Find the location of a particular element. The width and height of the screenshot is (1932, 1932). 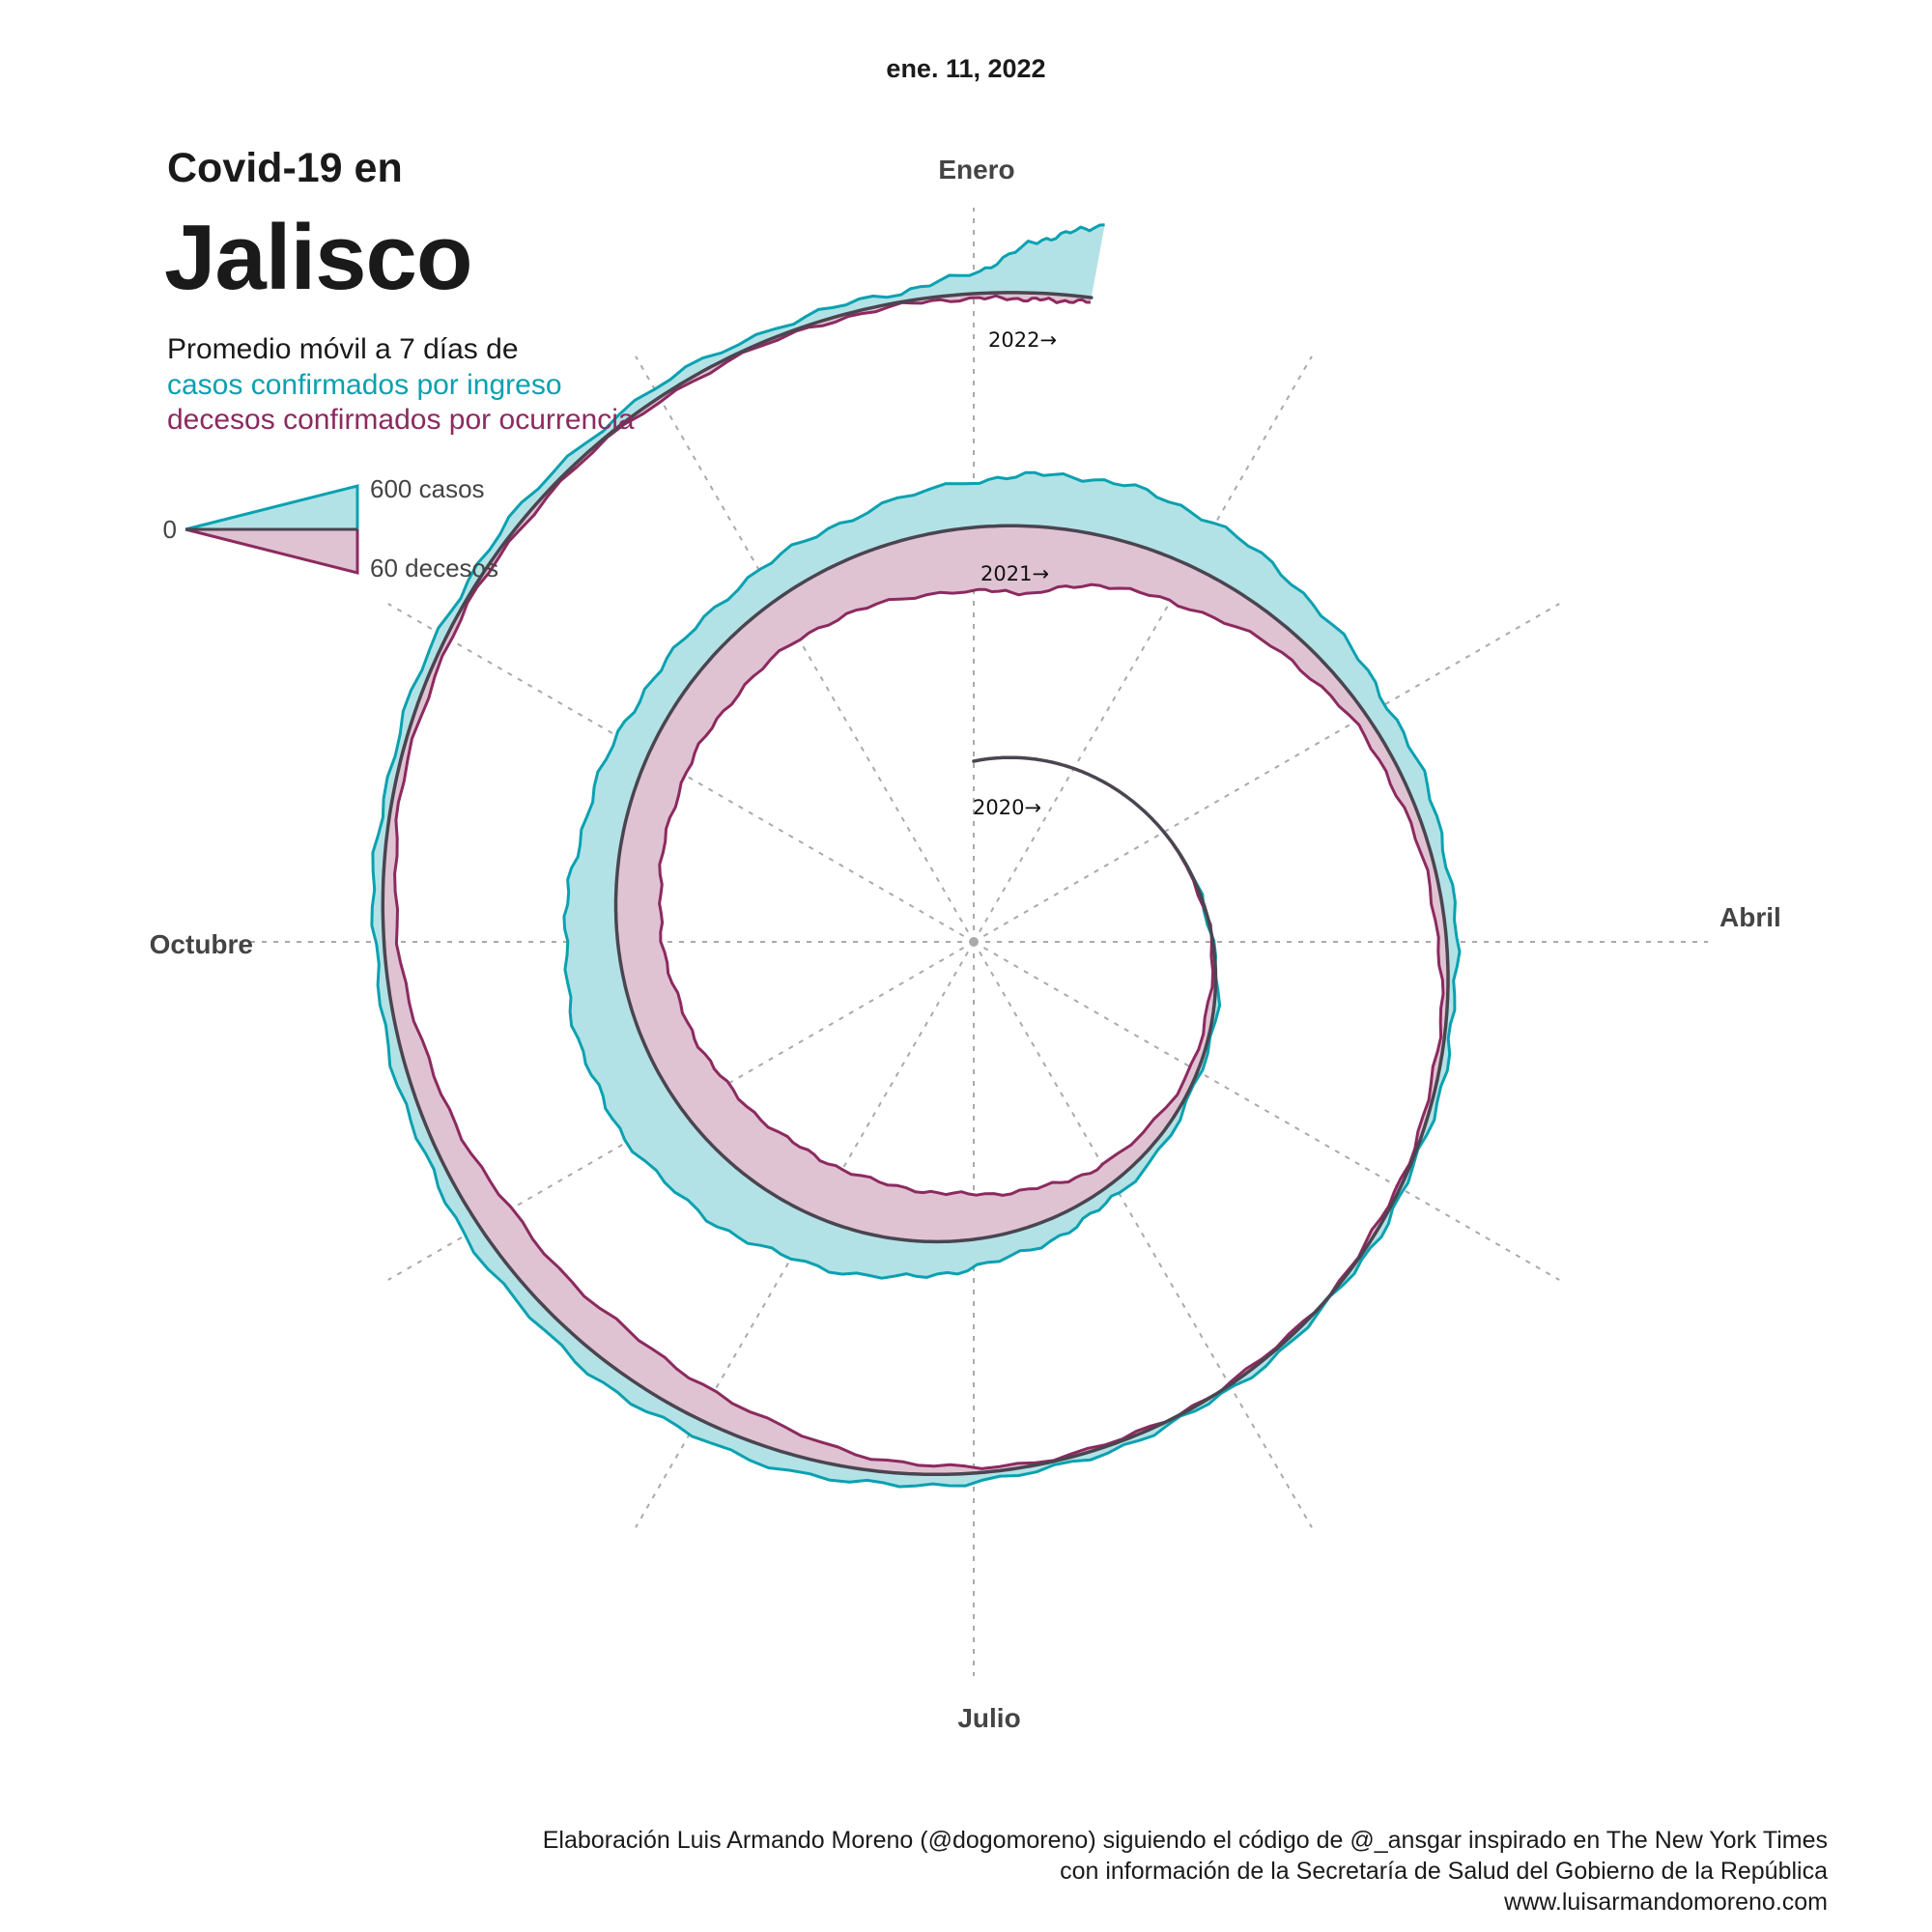

legend-cases-line is located at coordinates (272, 507).